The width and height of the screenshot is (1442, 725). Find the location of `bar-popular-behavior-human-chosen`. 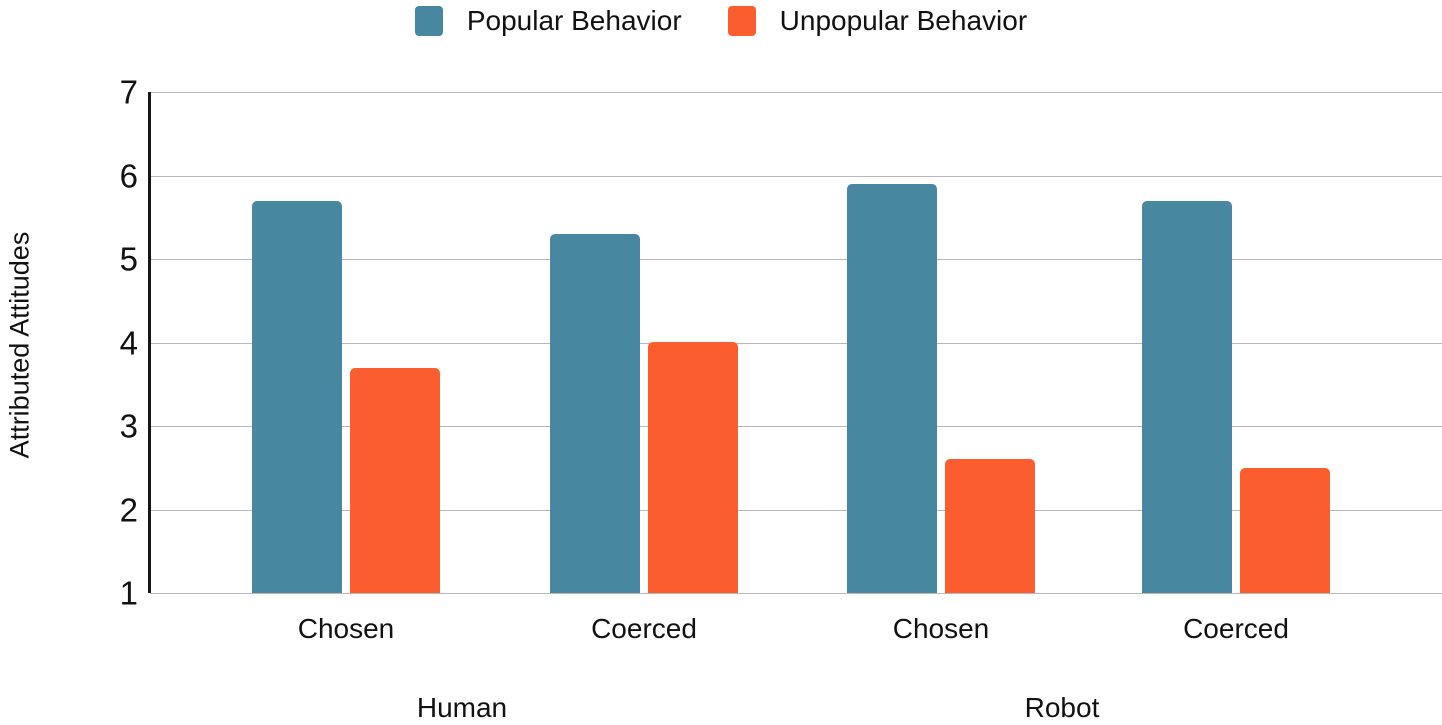

bar-popular-behavior-human-chosen is located at coordinates (297, 397).